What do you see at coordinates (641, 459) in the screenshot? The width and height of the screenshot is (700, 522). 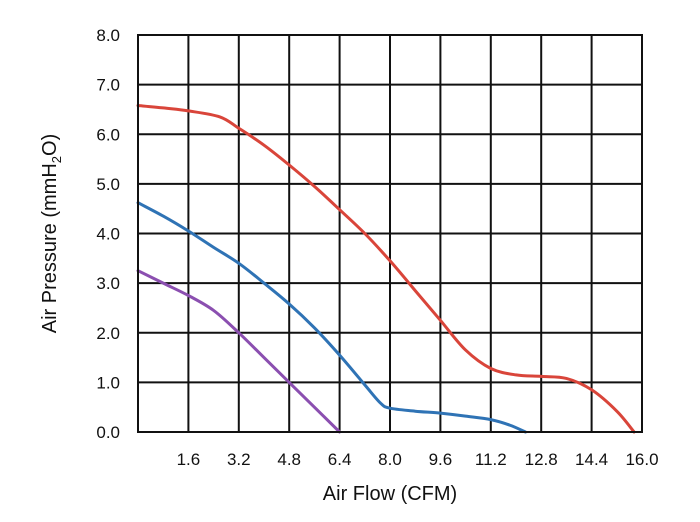 I see `x-tick-label: 16.0` at bounding box center [641, 459].